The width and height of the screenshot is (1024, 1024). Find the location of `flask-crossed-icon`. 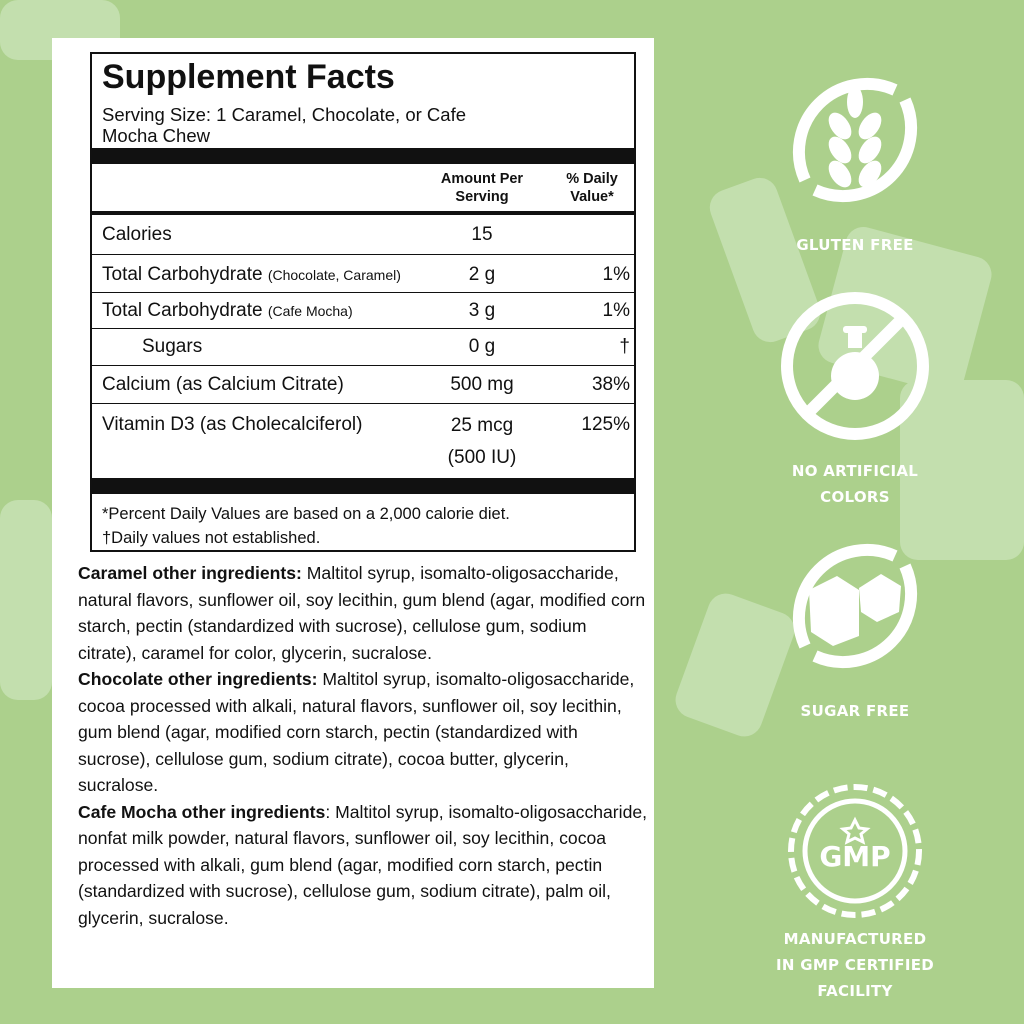

flask-crossed-icon is located at coordinates (855, 366).